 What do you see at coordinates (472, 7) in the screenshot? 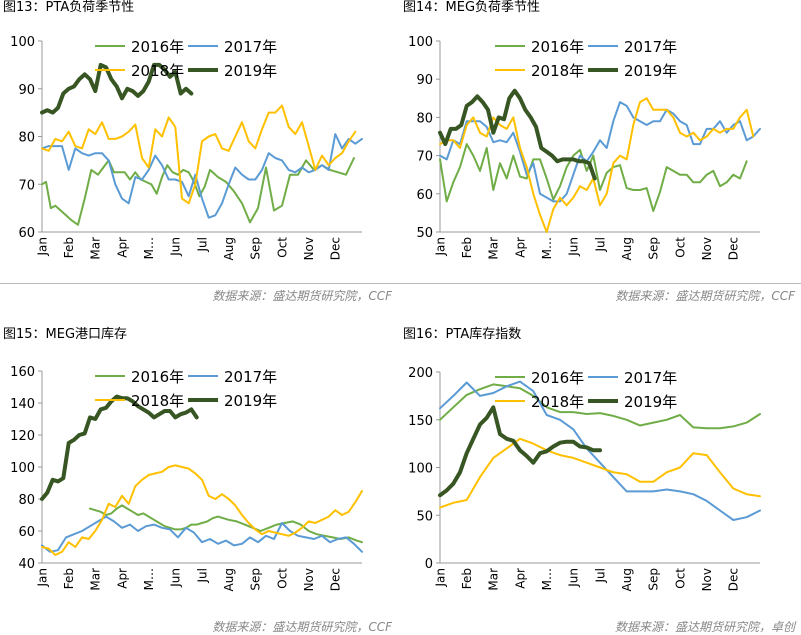
I see `chart-title: 图14：MEG负荷季节性` at bounding box center [472, 7].